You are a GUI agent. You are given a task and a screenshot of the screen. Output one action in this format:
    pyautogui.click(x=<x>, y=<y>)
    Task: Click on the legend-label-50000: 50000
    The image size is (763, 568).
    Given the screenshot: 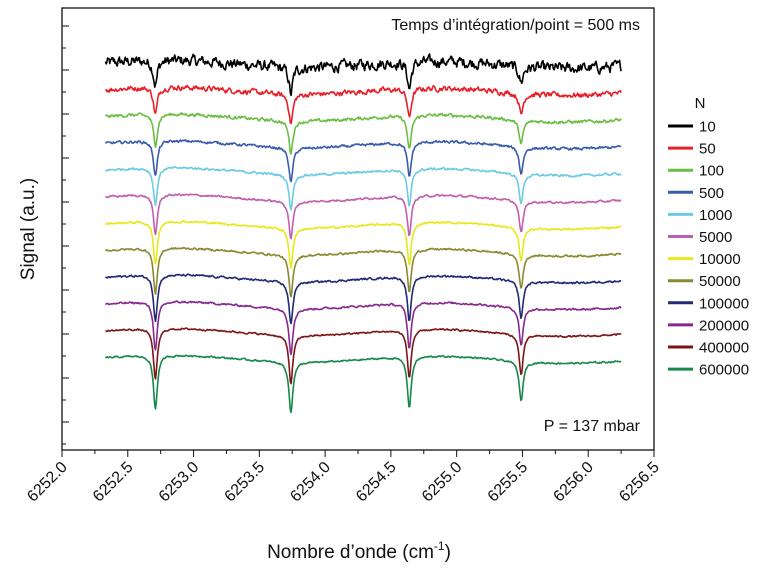 What is the action you would take?
    pyautogui.click(x=720, y=281)
    